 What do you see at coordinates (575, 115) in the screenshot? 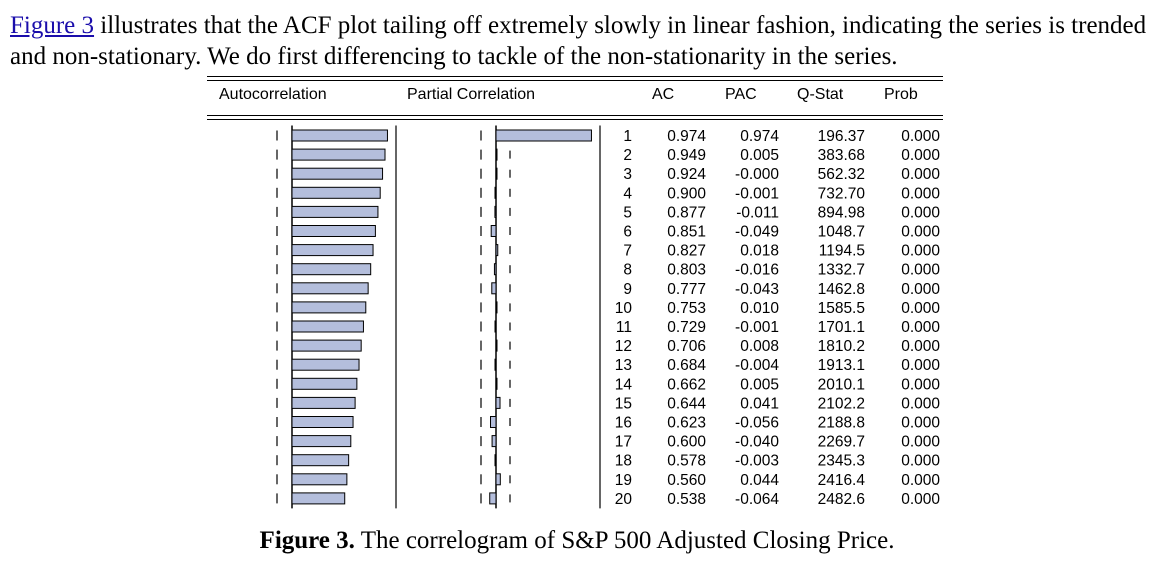
I see `table-header-rule` at bounding box center [575, 115].